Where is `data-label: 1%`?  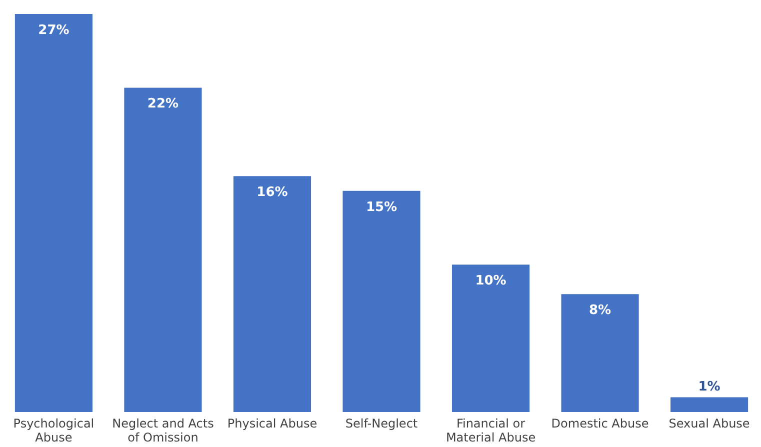 data-label: 1% is located at coordinates (709, 386).